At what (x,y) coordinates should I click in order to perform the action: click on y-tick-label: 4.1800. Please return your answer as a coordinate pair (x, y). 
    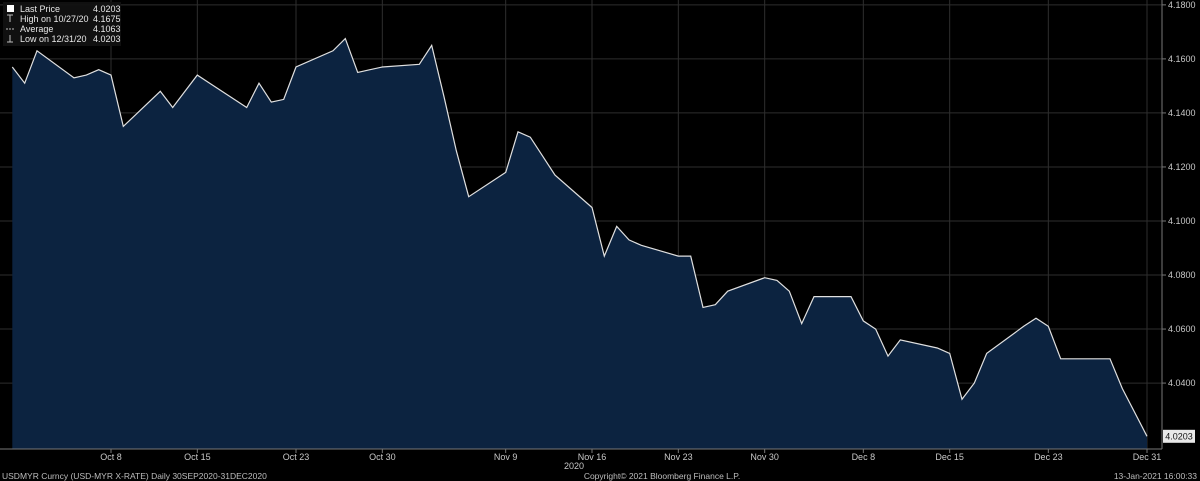
    Looking at the image, I should click on (1182, 5).